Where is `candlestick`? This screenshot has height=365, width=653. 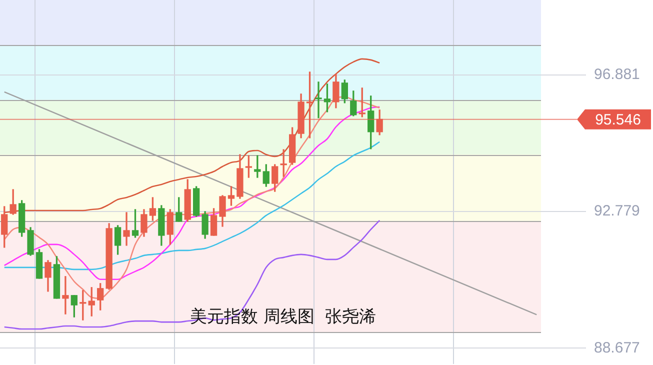 candlestick is located at coordinates (248, 166).